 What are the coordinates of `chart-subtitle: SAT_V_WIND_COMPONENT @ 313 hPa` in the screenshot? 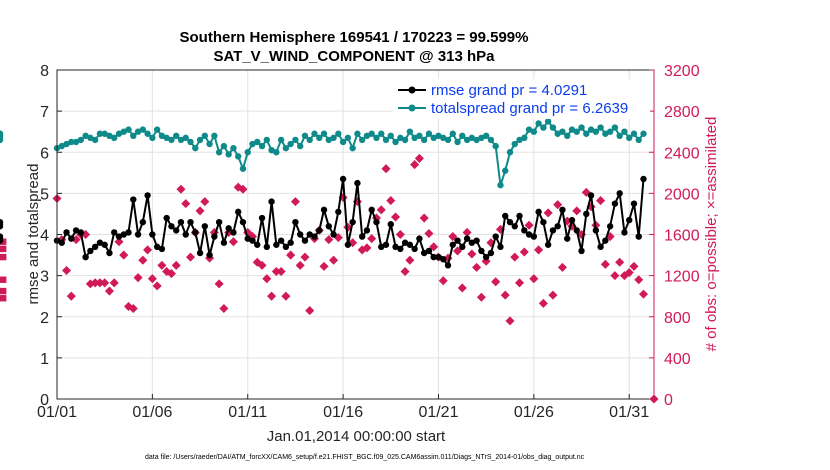 It's located at (354, 56).